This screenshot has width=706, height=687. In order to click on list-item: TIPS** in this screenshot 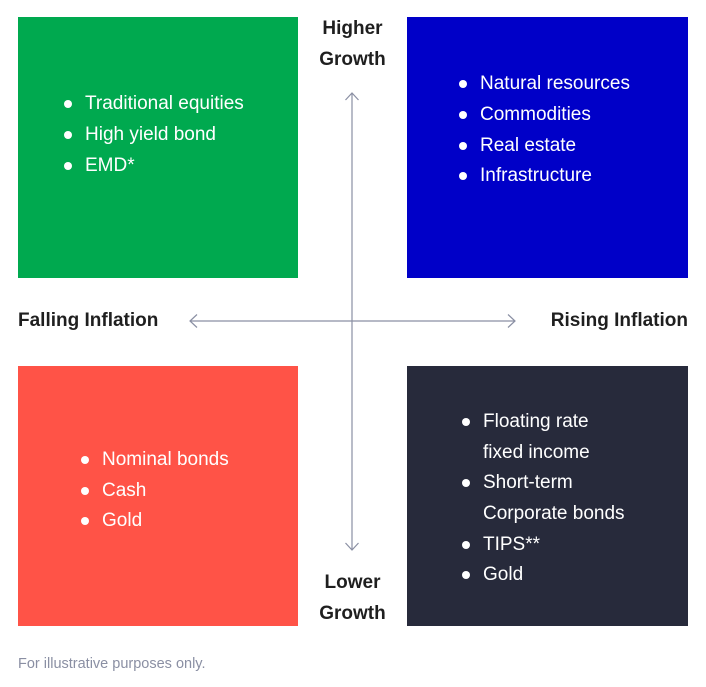, I will do `click(543, 545)`.